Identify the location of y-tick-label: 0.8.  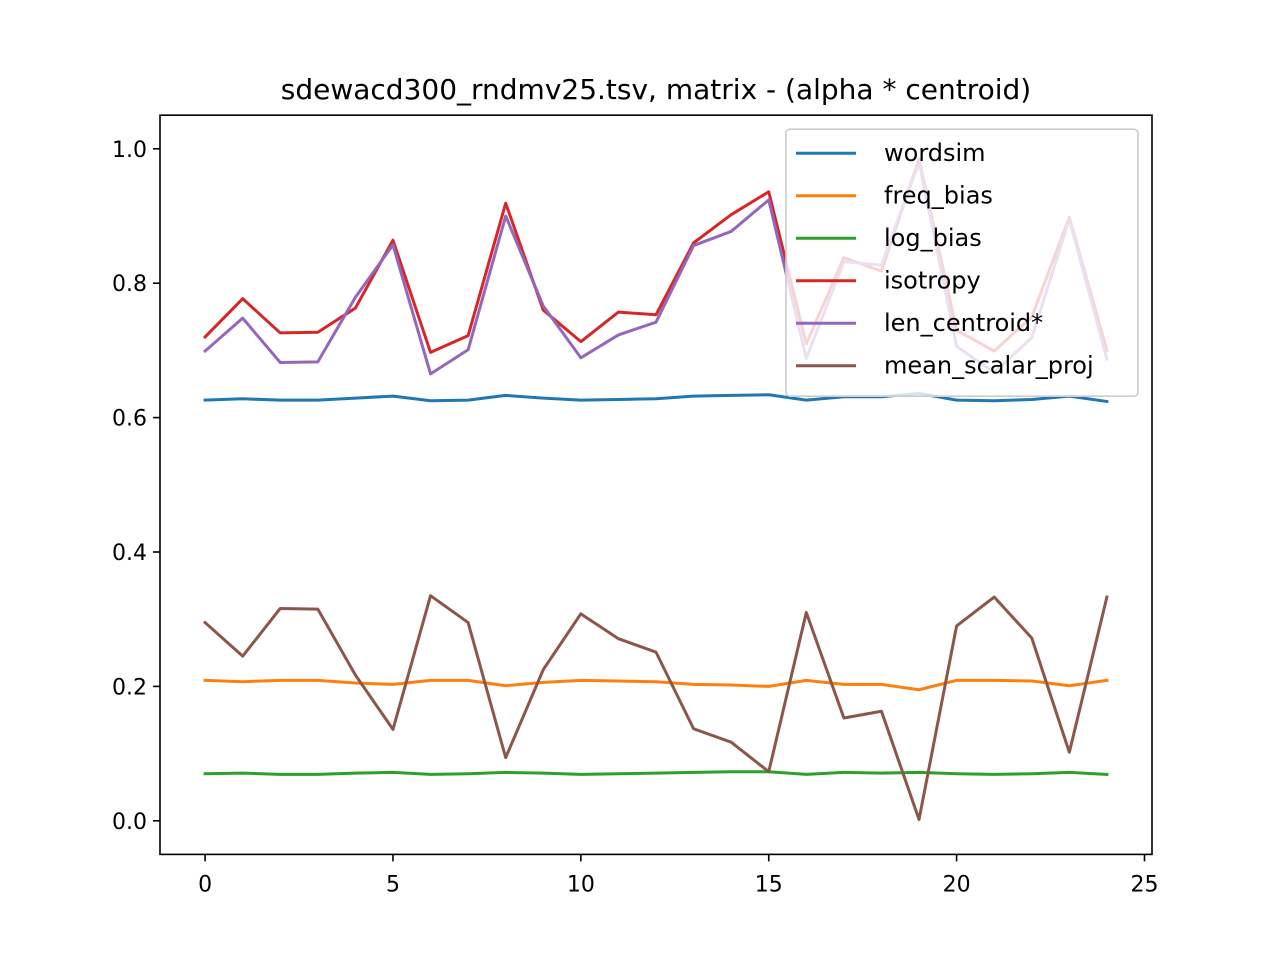
(129, 284).